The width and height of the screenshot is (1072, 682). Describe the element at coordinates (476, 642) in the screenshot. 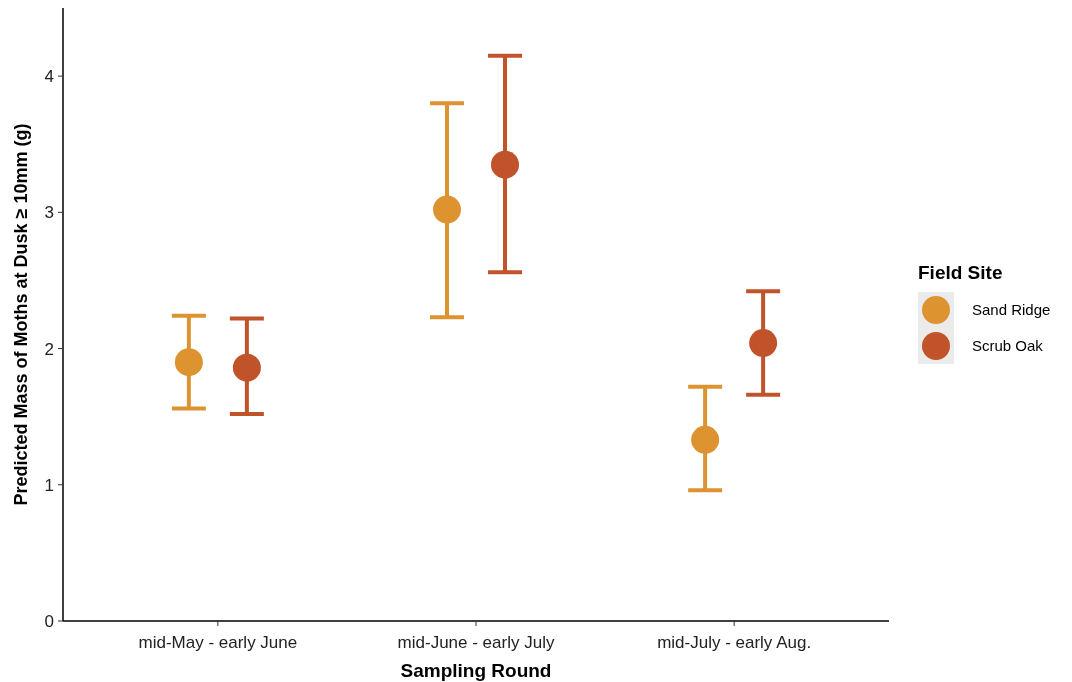

I see `x-tick-label: mid-June - early July` at that location.